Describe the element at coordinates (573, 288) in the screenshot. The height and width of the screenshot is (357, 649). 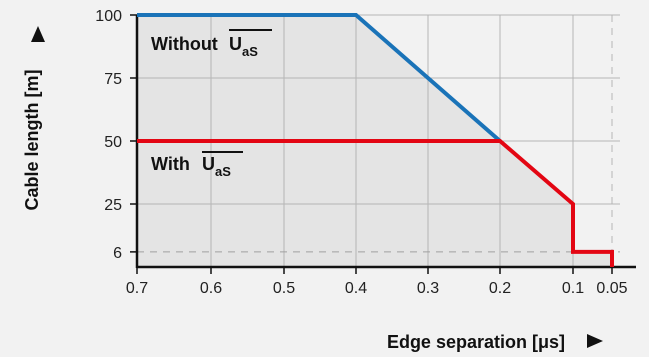
I see `x-tick-label: 0.1` at that location.